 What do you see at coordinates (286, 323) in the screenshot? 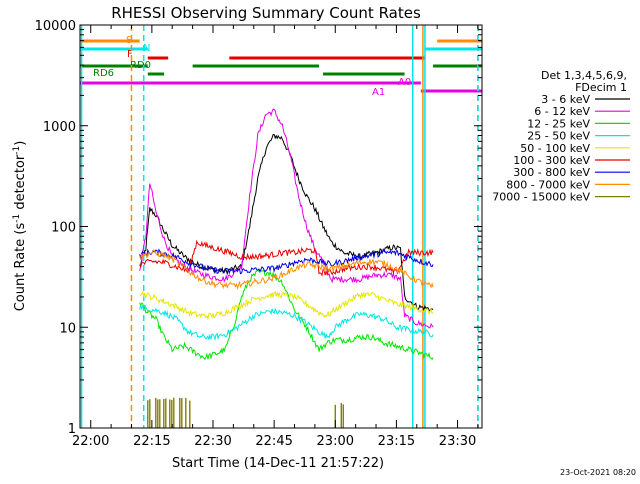
I see `series-25-50-kev` at bounding box center [286, 323].